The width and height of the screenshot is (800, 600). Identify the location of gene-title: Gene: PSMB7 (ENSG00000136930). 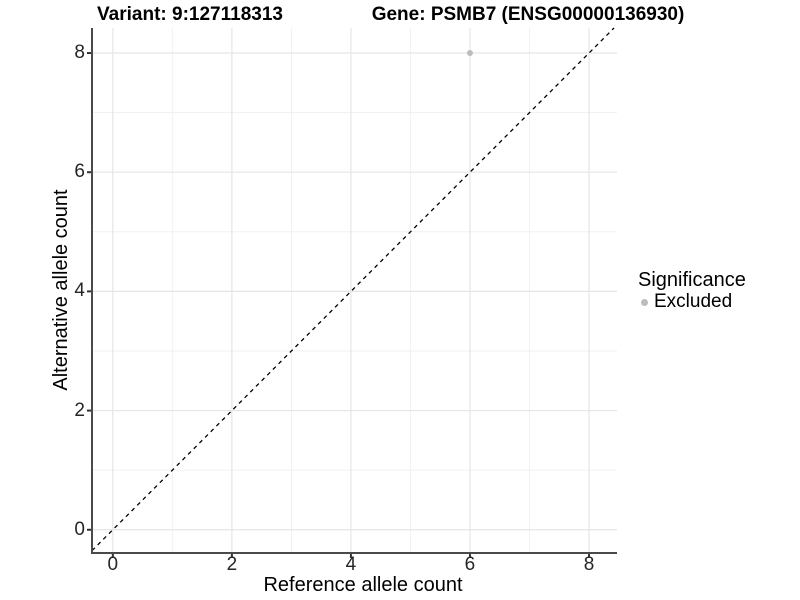
(528, 14).